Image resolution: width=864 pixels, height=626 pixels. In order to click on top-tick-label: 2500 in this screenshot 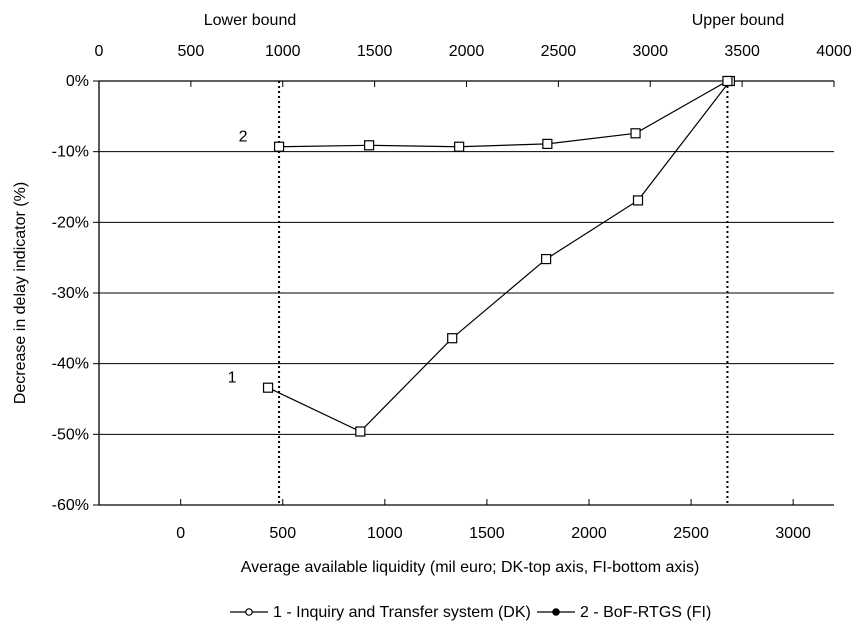, I will do `click(559, 51)`.